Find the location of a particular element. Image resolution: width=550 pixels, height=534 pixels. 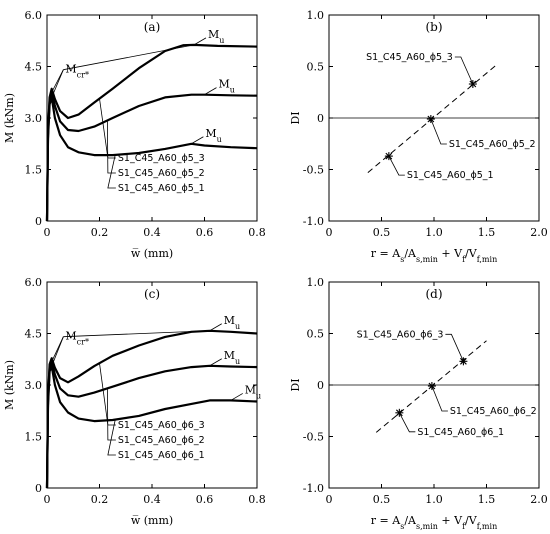

specimen-label: S1_C45_A60_ϕ6_1 is located at coordinates (161, 455).